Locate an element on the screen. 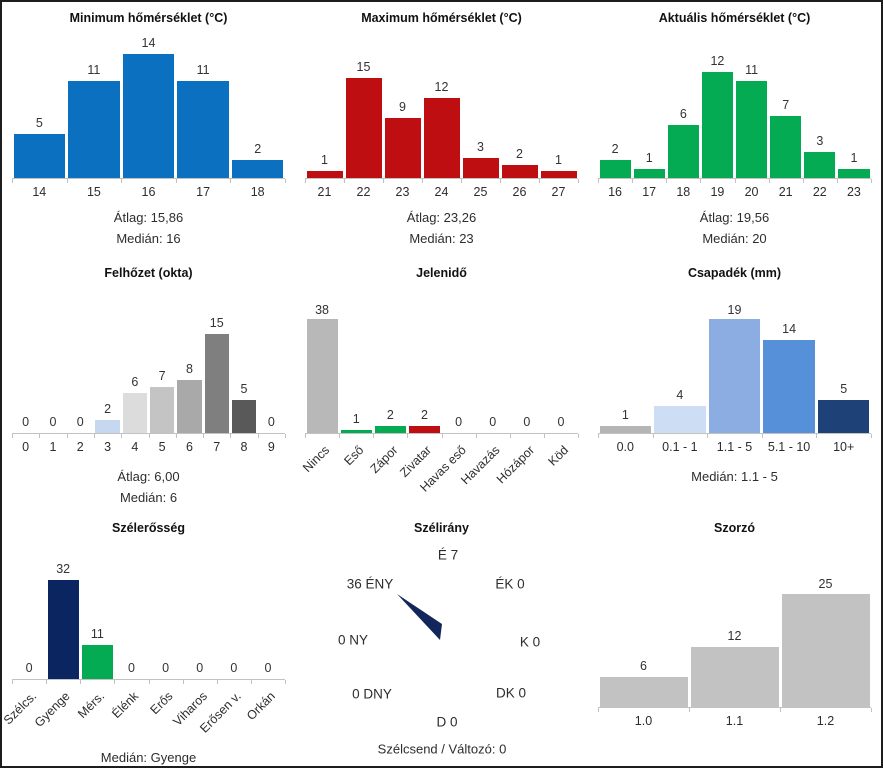  x-tick-label: 18 is located at coordinates (683, 192).